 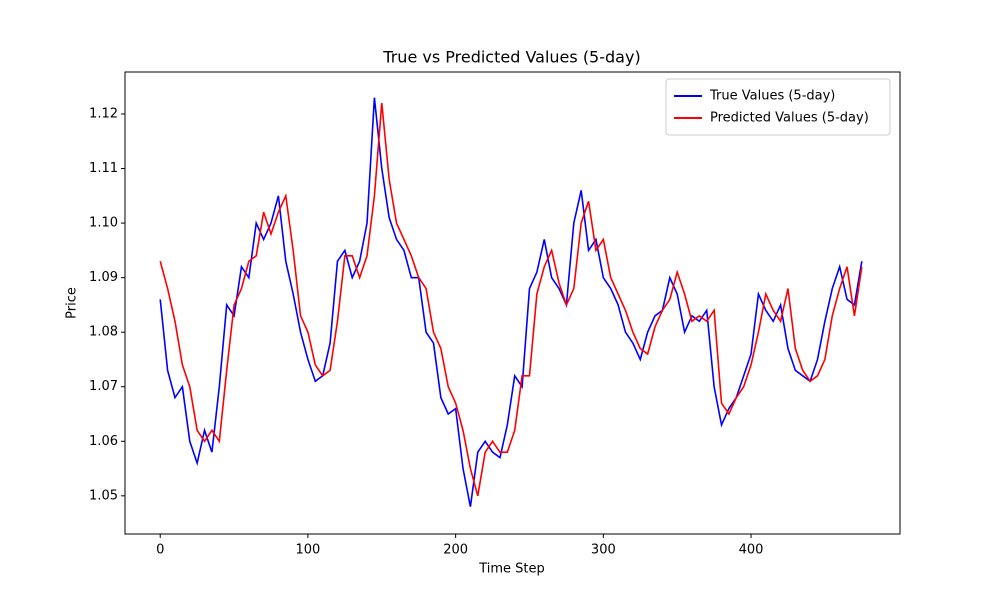 What do you see at coordinates (308, 550) in the screenshot?
I see `x-tick-label: 100` at bounding box center [308, 550].